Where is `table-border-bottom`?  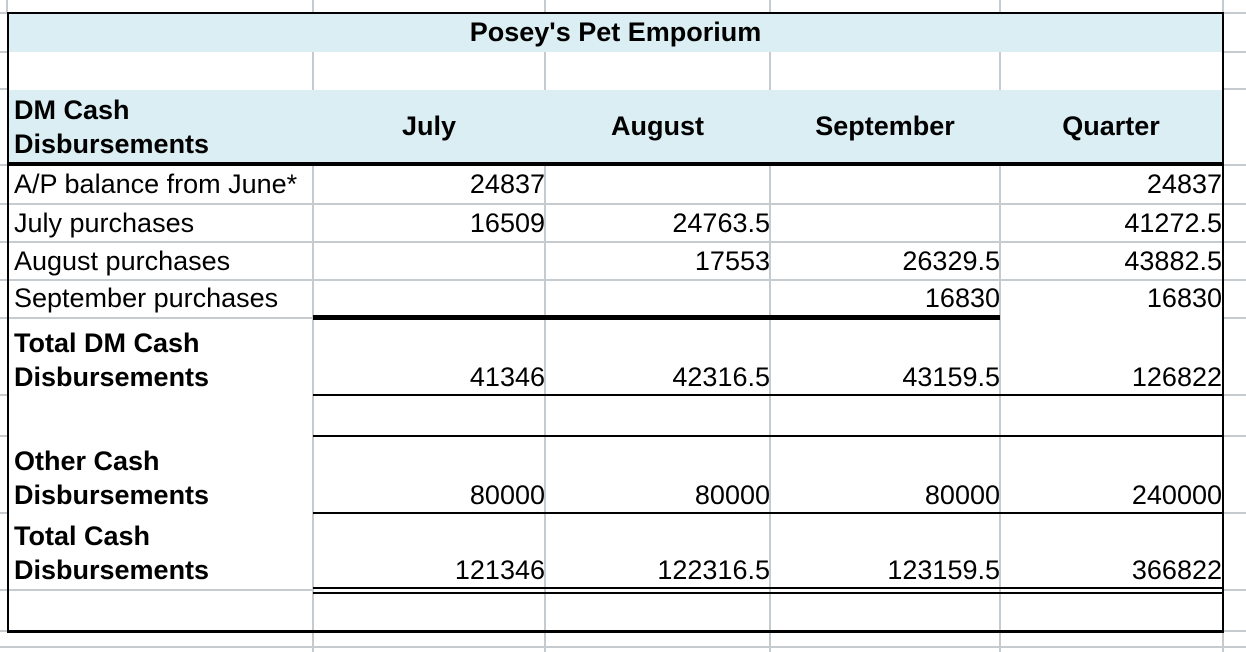 table-border-bottom is located at coordinates (615, 631).